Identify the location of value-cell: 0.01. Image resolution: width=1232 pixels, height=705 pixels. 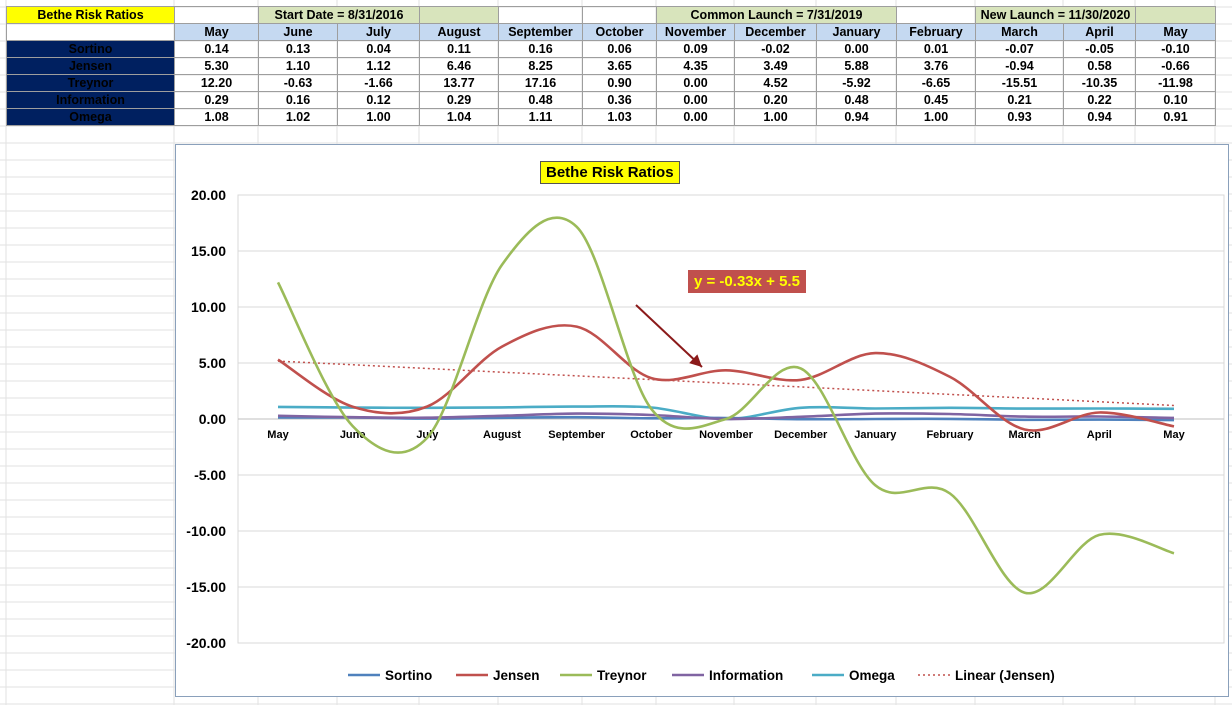
(936, 49).